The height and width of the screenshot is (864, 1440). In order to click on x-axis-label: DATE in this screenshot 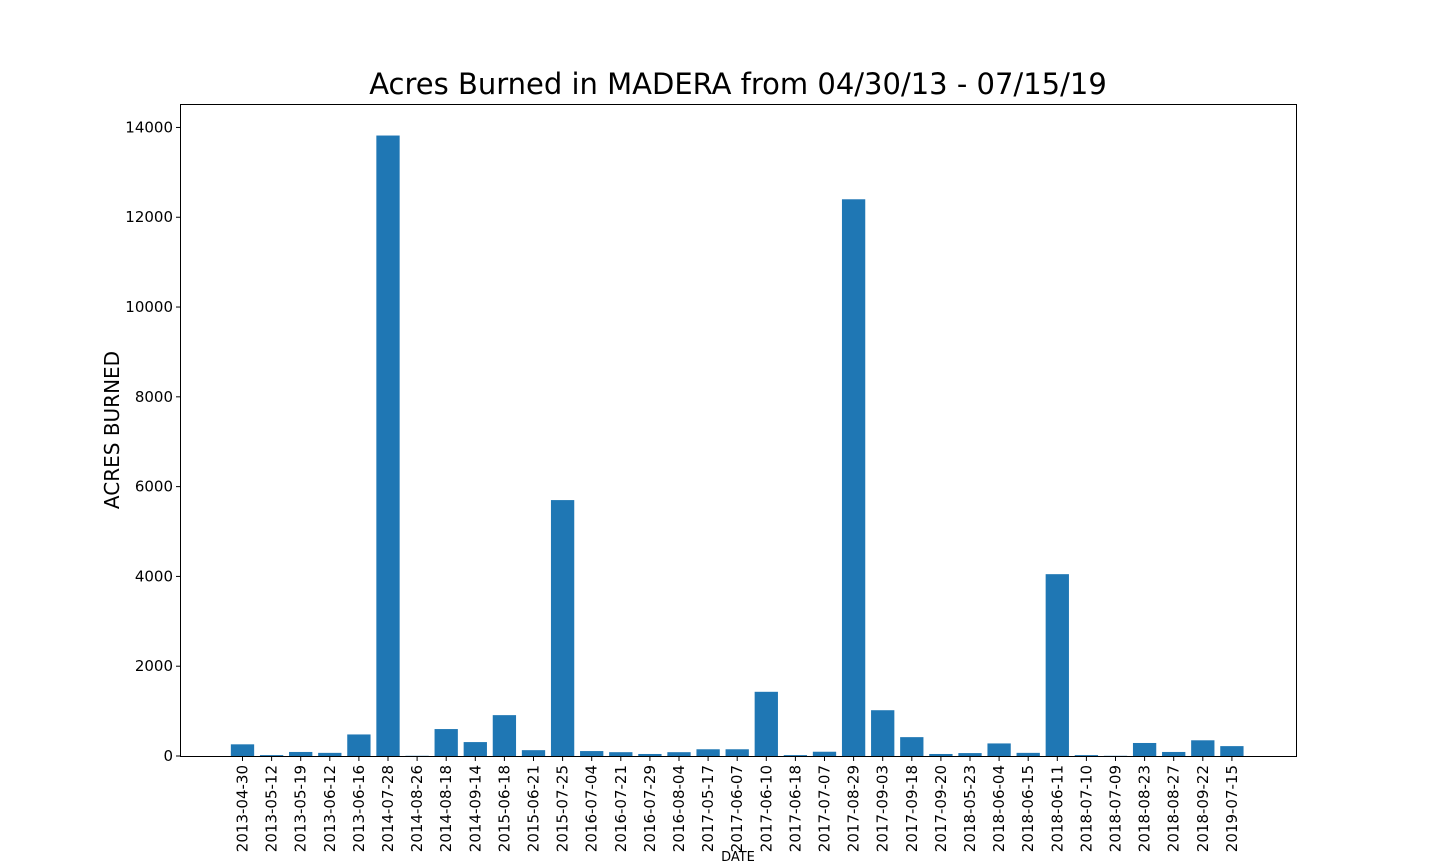, I will do `click(738, 857)`.